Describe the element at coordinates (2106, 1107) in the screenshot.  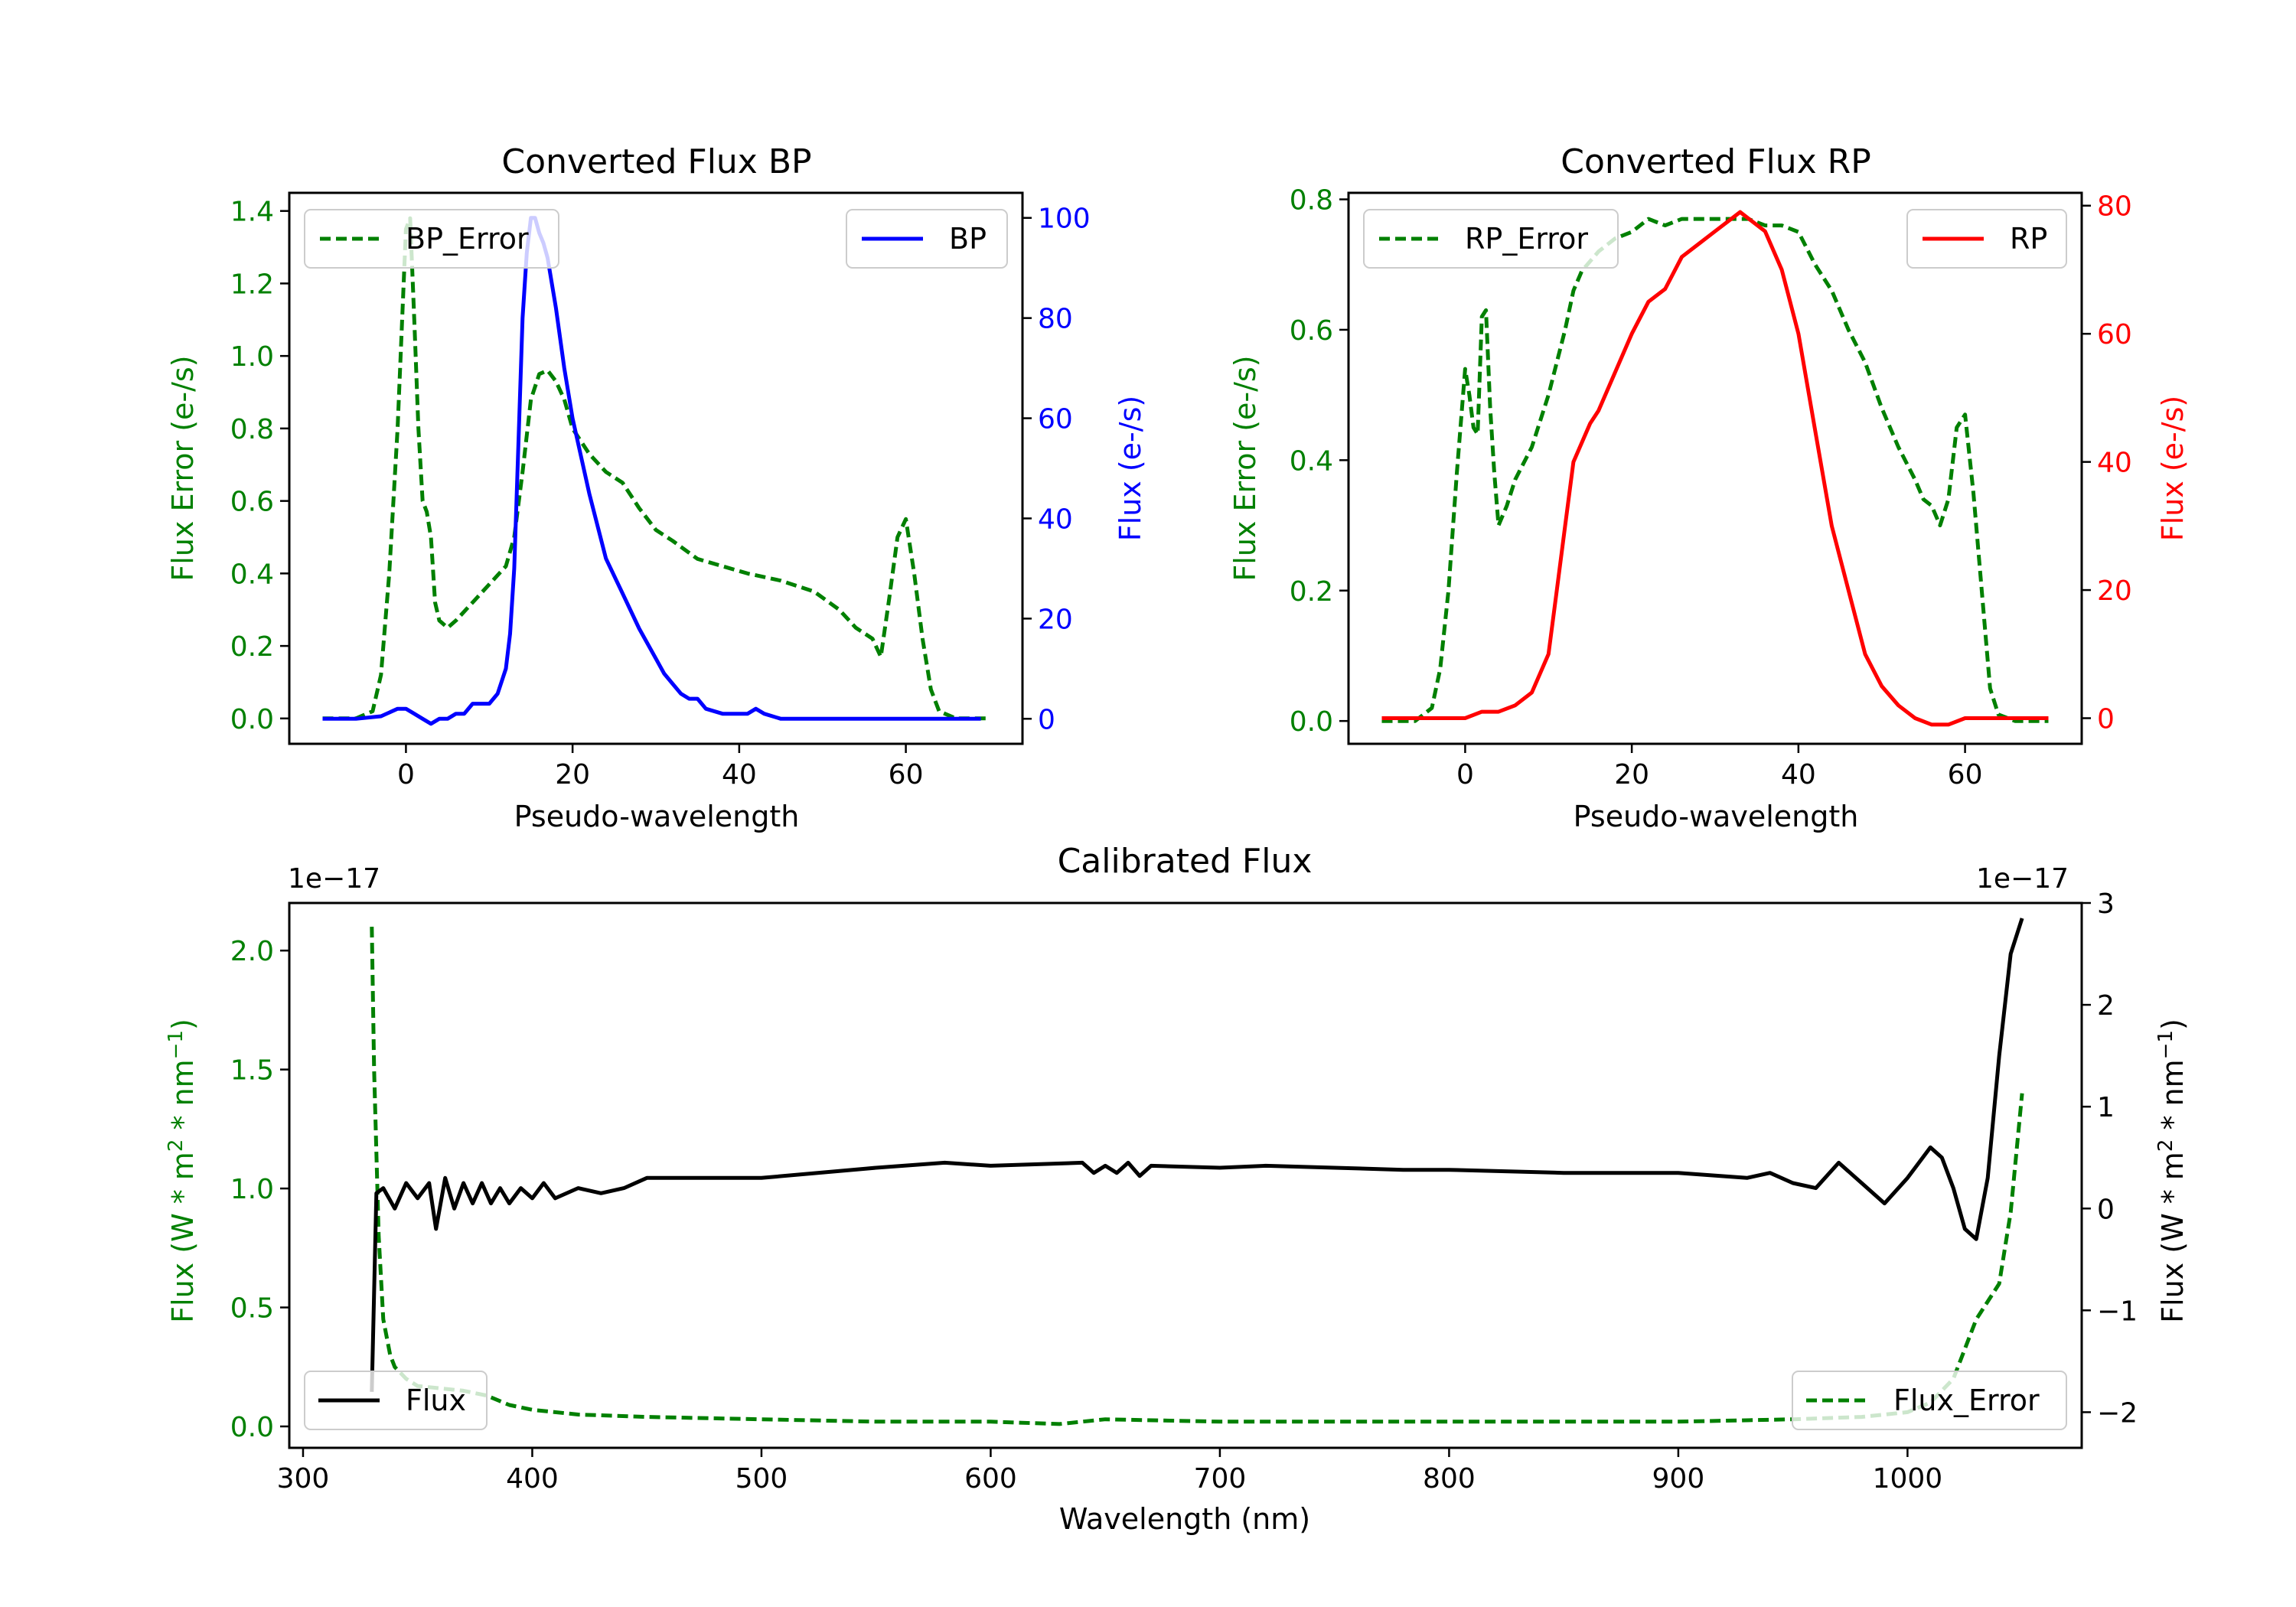
I see `calibrated-ytick-right-label: 1` at that location.